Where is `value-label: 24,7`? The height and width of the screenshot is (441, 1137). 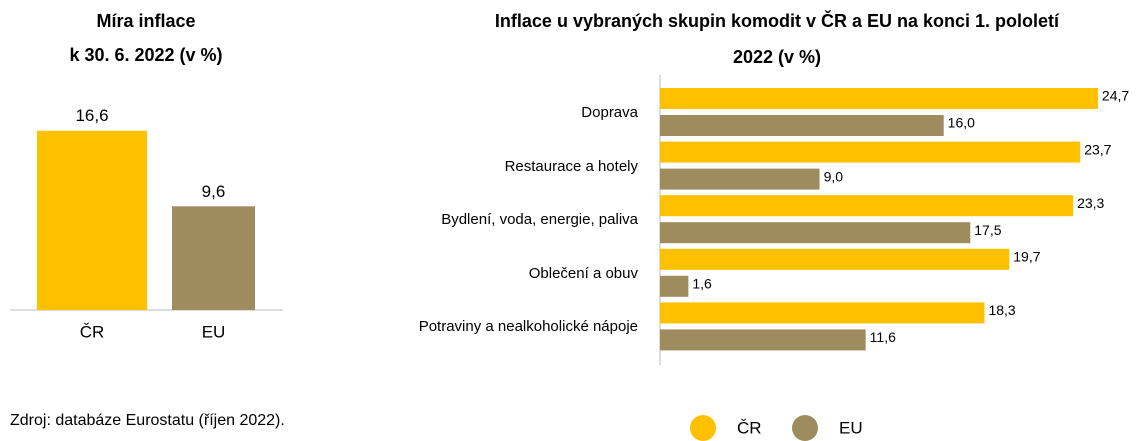 value-label: 24,7 is located at coordinates (1115, 96).